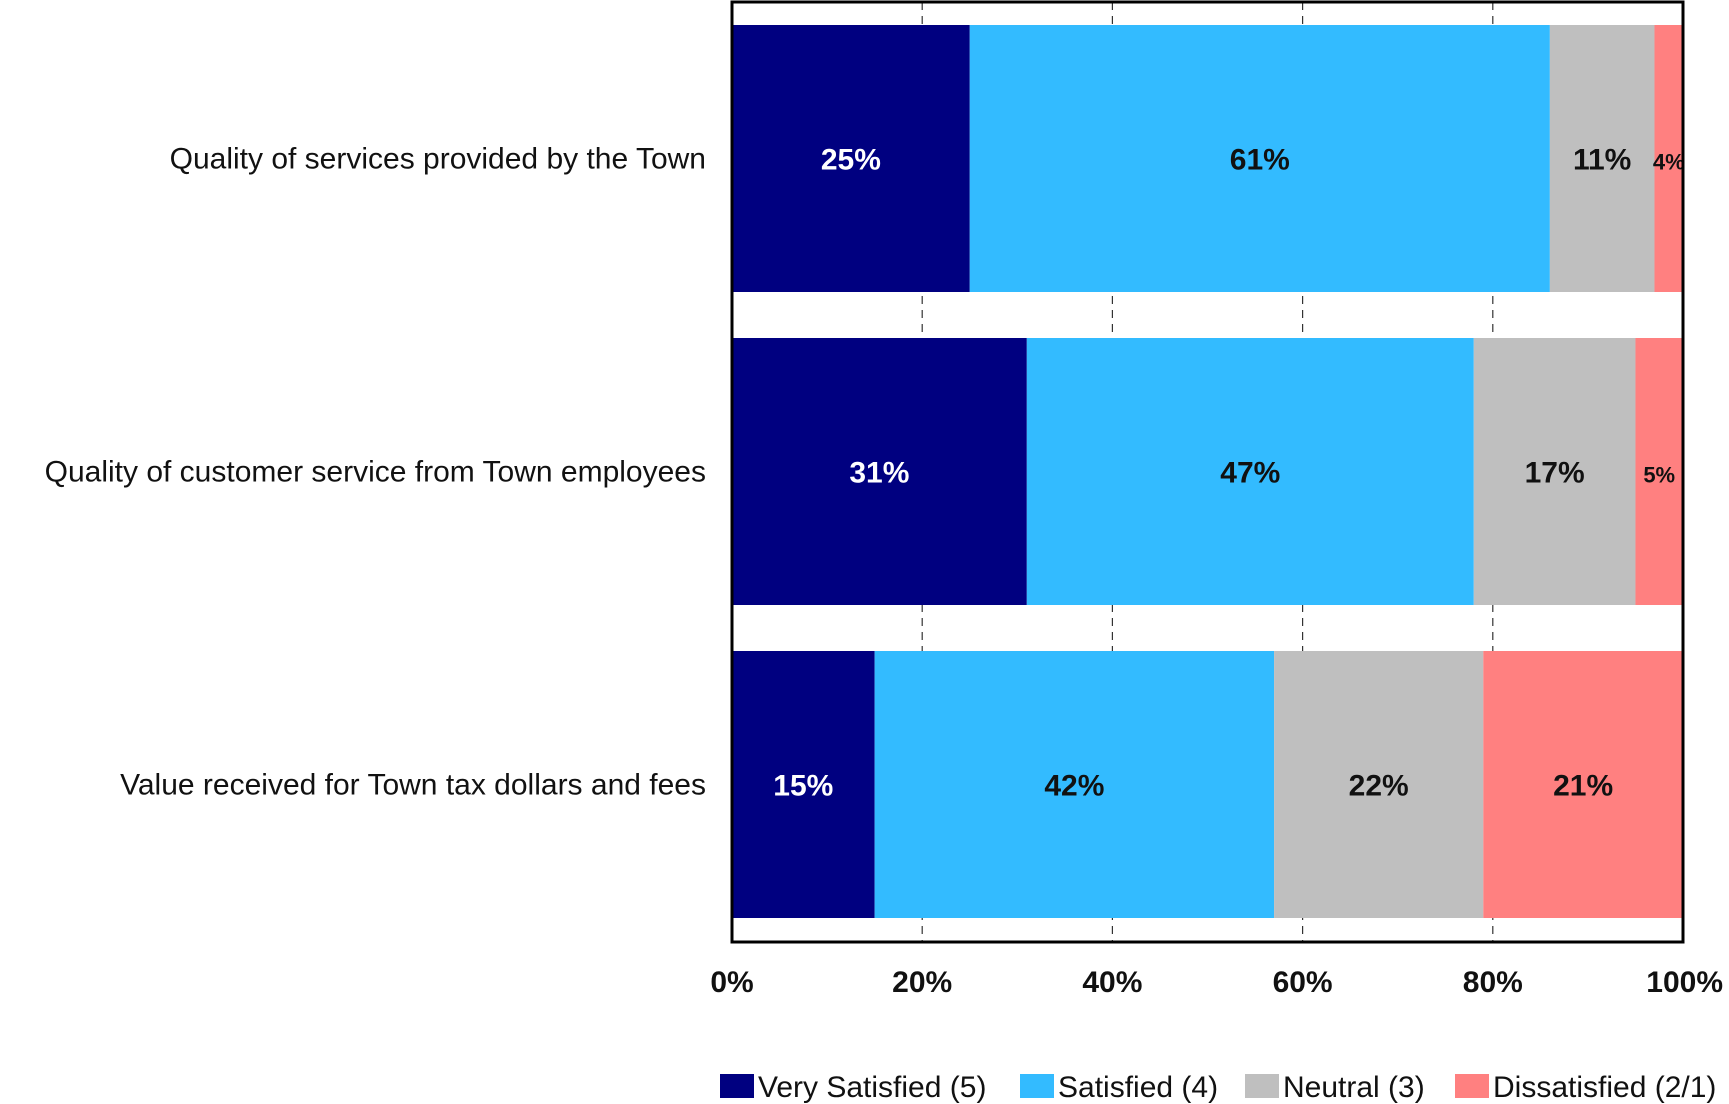 The height and width of the screenshot is (1104, 1729). Describe the element at coordinates (1216, 982) in the screenshot. I see `x-tick-labels: 0% 20% 40% 60% 80% 100%` at that location.